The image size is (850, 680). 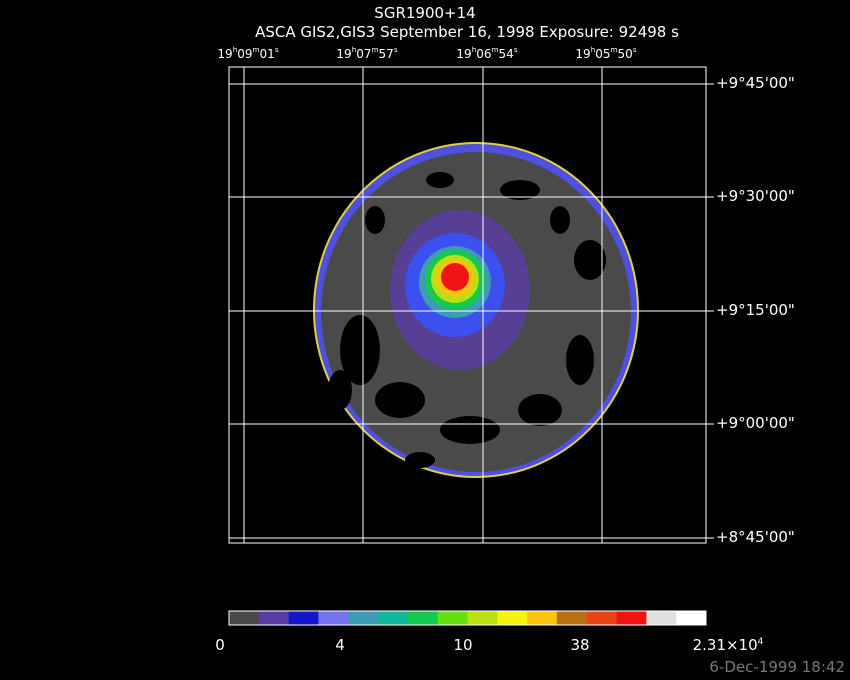 I want to click on label-part: 38, so click(x=579, y=645).